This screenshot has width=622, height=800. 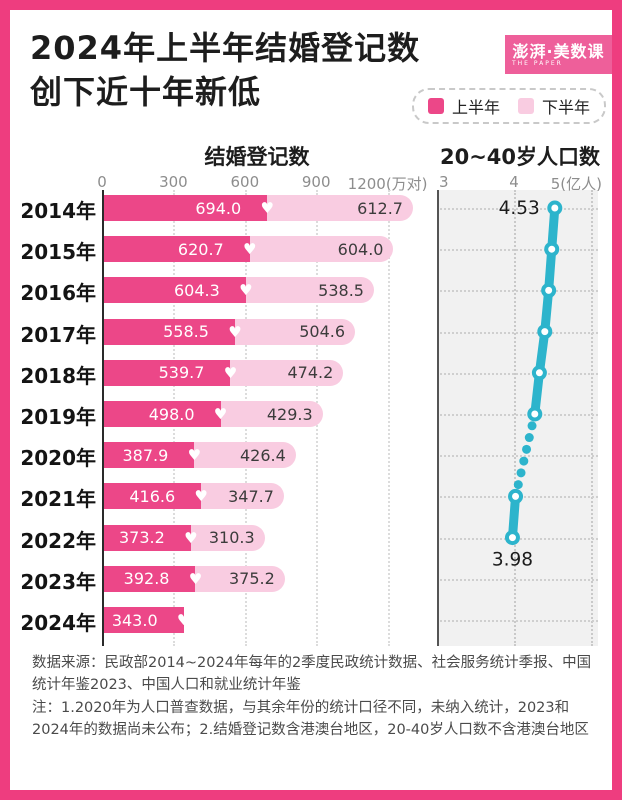 What do you see at coordinates (438, 418) in the screenshot?
I see `population-y-axis` at bounding box center [438, 418].